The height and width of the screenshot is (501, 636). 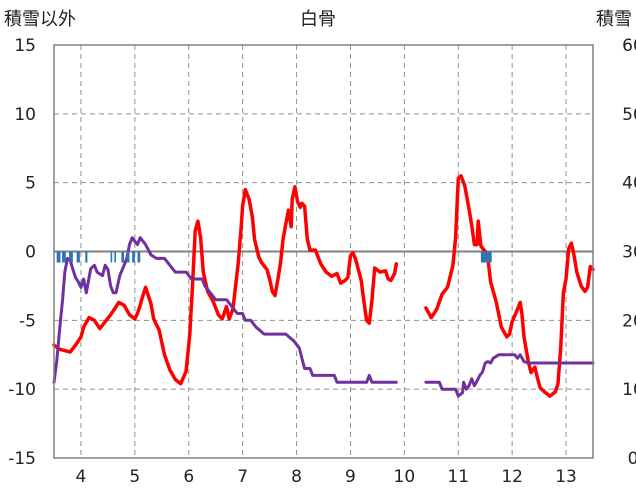 I want to click on y-tick-label-right: 40, so click(x=629, y=184).